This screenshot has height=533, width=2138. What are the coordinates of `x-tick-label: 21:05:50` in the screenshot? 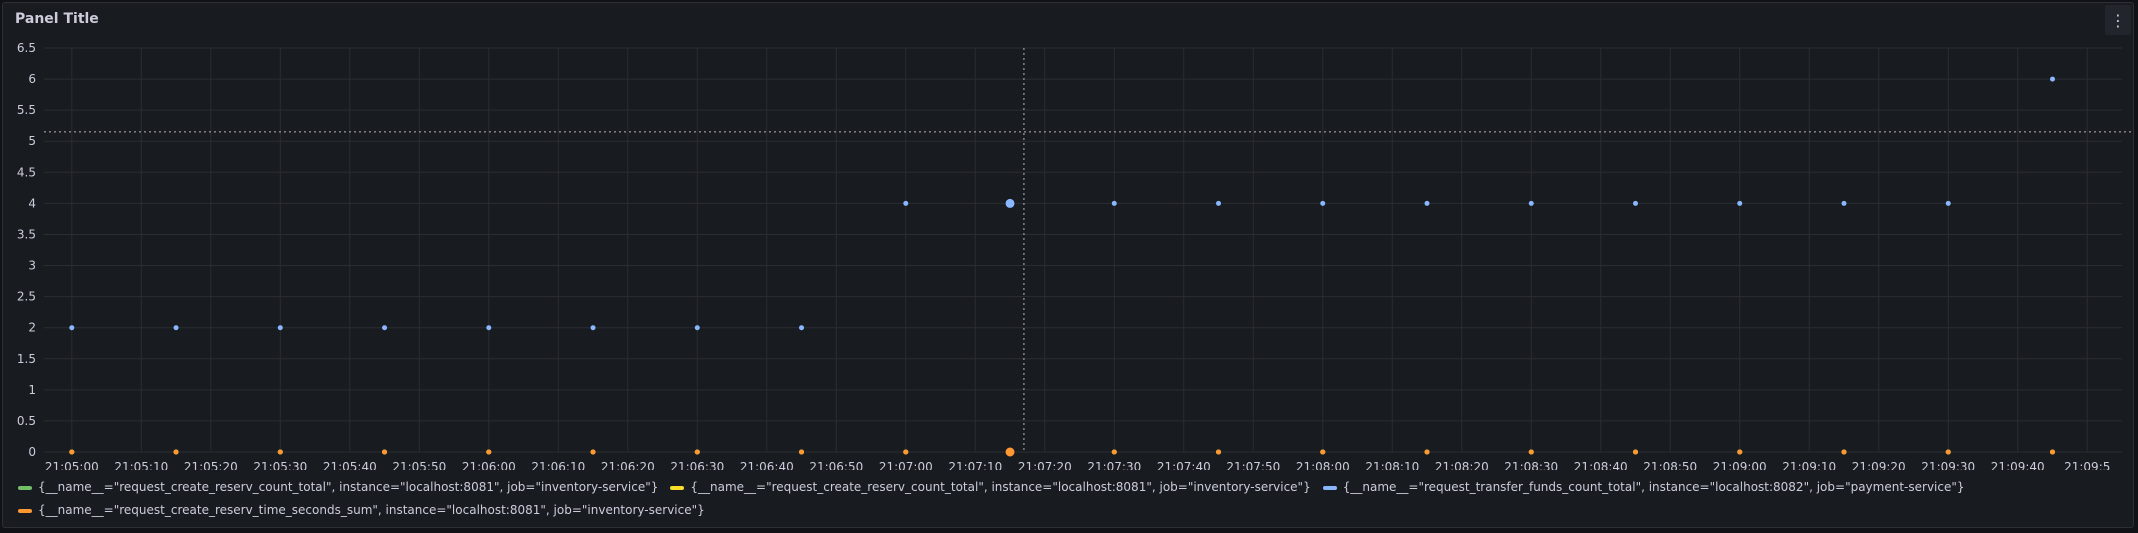 It's located at (419, 465).